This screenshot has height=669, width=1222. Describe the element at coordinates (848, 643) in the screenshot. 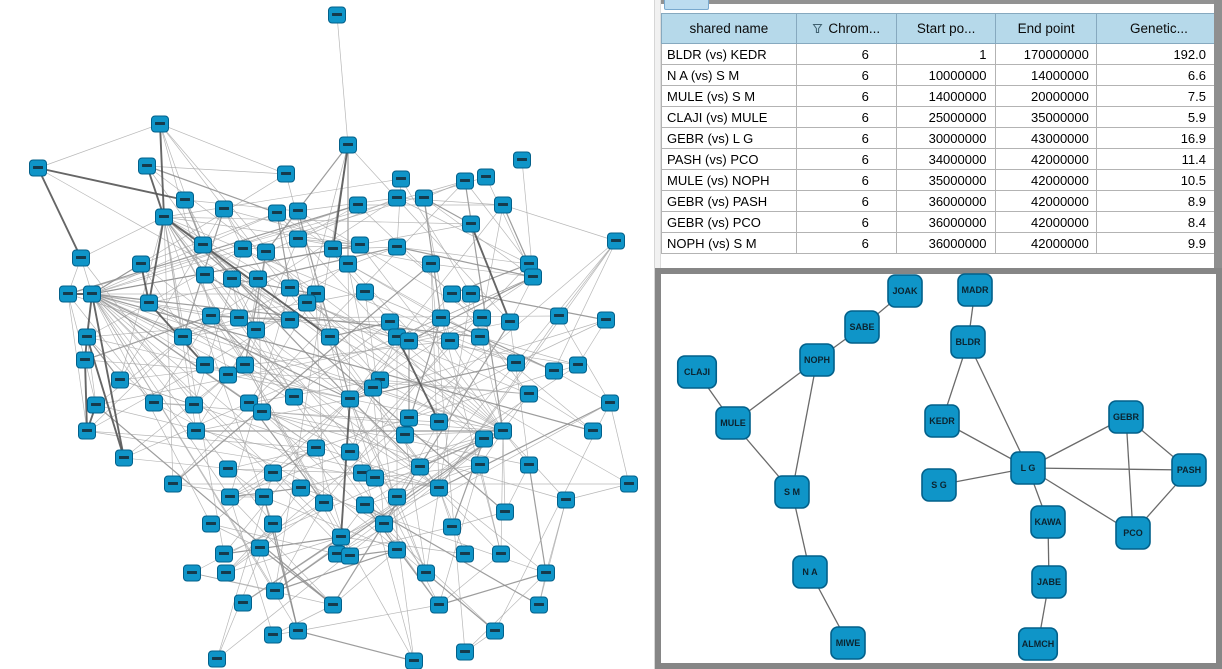

I see `detail-node-miwe: MIWE` at that location.